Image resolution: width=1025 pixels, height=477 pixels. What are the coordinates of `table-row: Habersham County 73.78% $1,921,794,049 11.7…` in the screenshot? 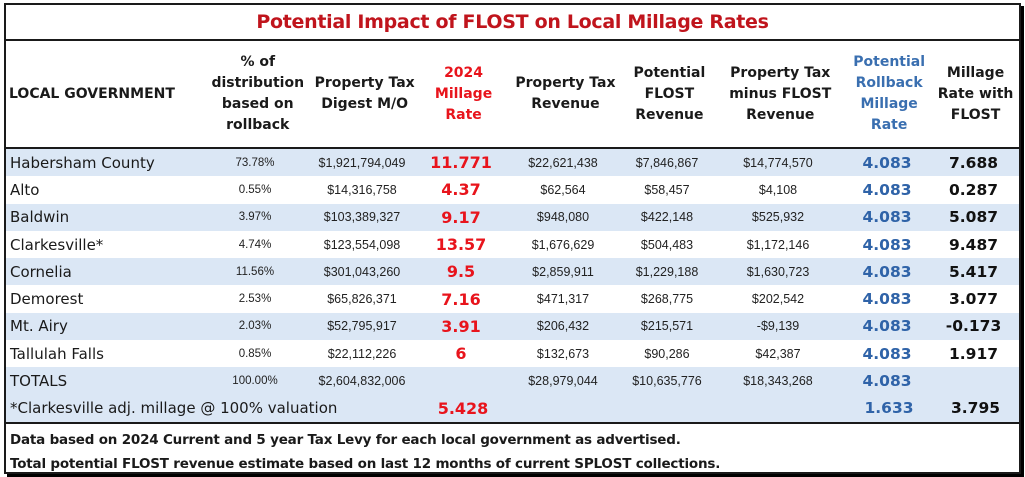 It's located at (512, 163).